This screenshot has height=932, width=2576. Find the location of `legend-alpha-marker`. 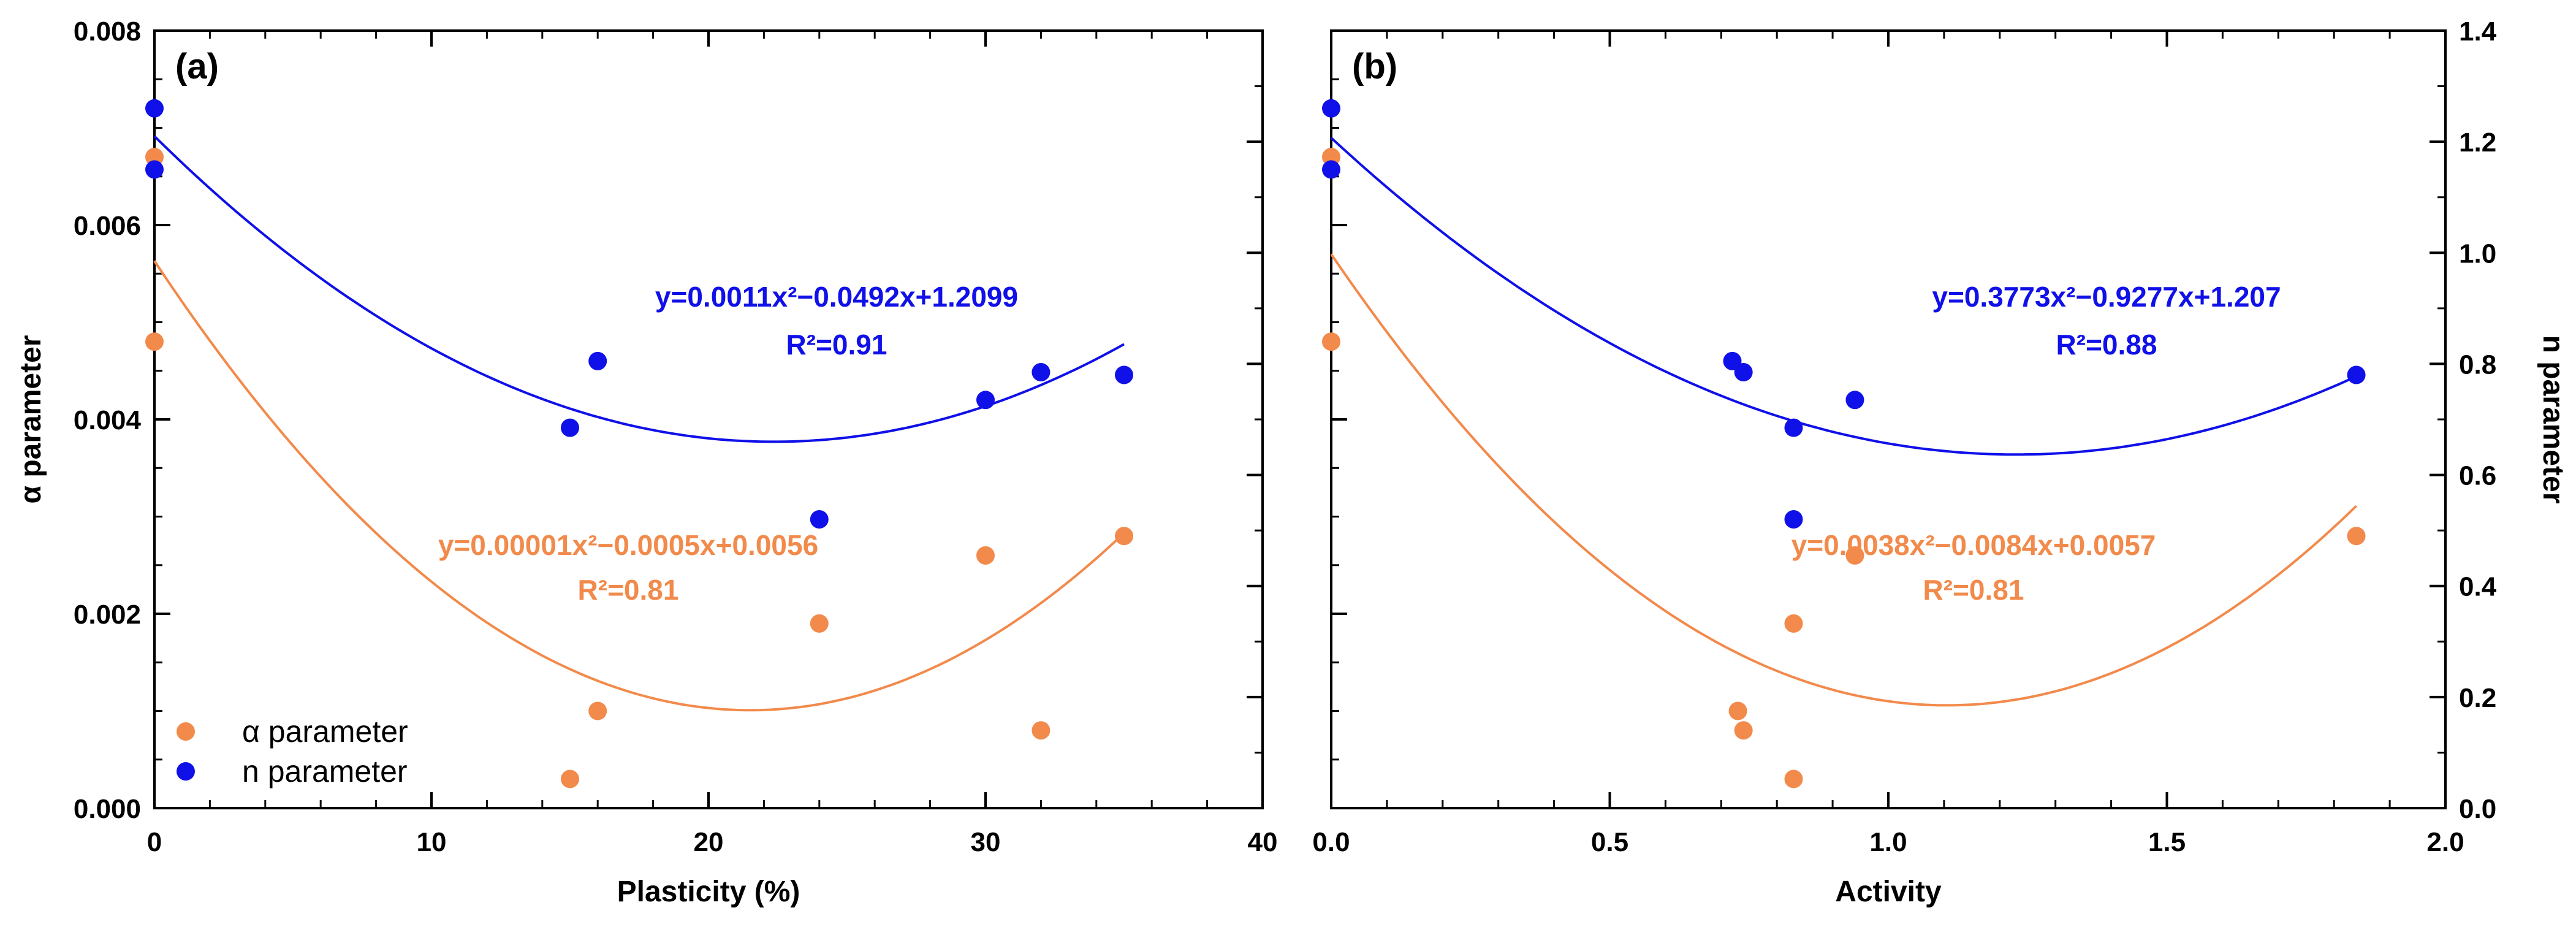

legend-alpha-marker is located at coordinates (186, 731).